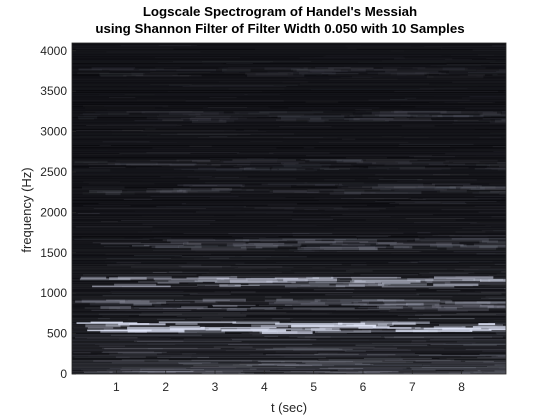  I want to click on y-axis-ticks: 0 500 1000 1500 2000 2500 3000 3500 4000, so click(58, 212).